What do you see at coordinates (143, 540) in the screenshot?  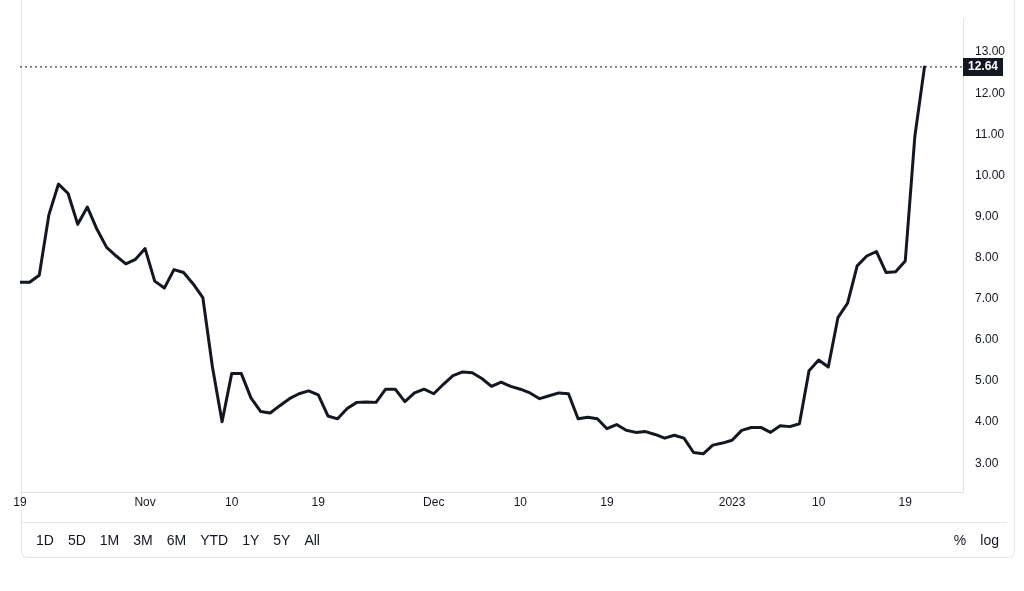 I see `text: 3M` at bounding box center [143, 540].